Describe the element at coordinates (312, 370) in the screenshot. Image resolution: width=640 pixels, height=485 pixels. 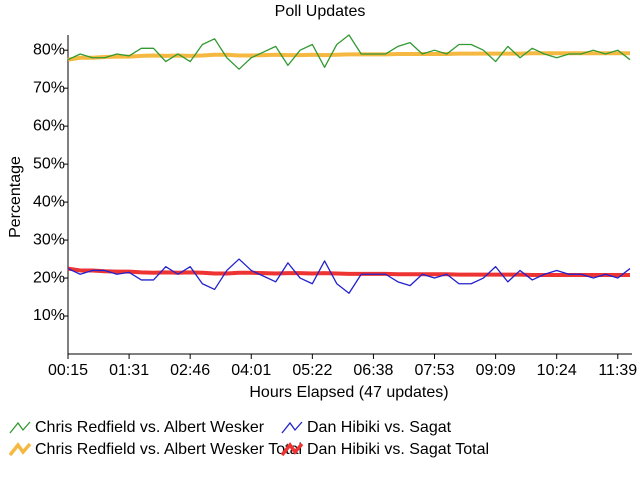
I see `x-tick-label: 05:22` at that location.